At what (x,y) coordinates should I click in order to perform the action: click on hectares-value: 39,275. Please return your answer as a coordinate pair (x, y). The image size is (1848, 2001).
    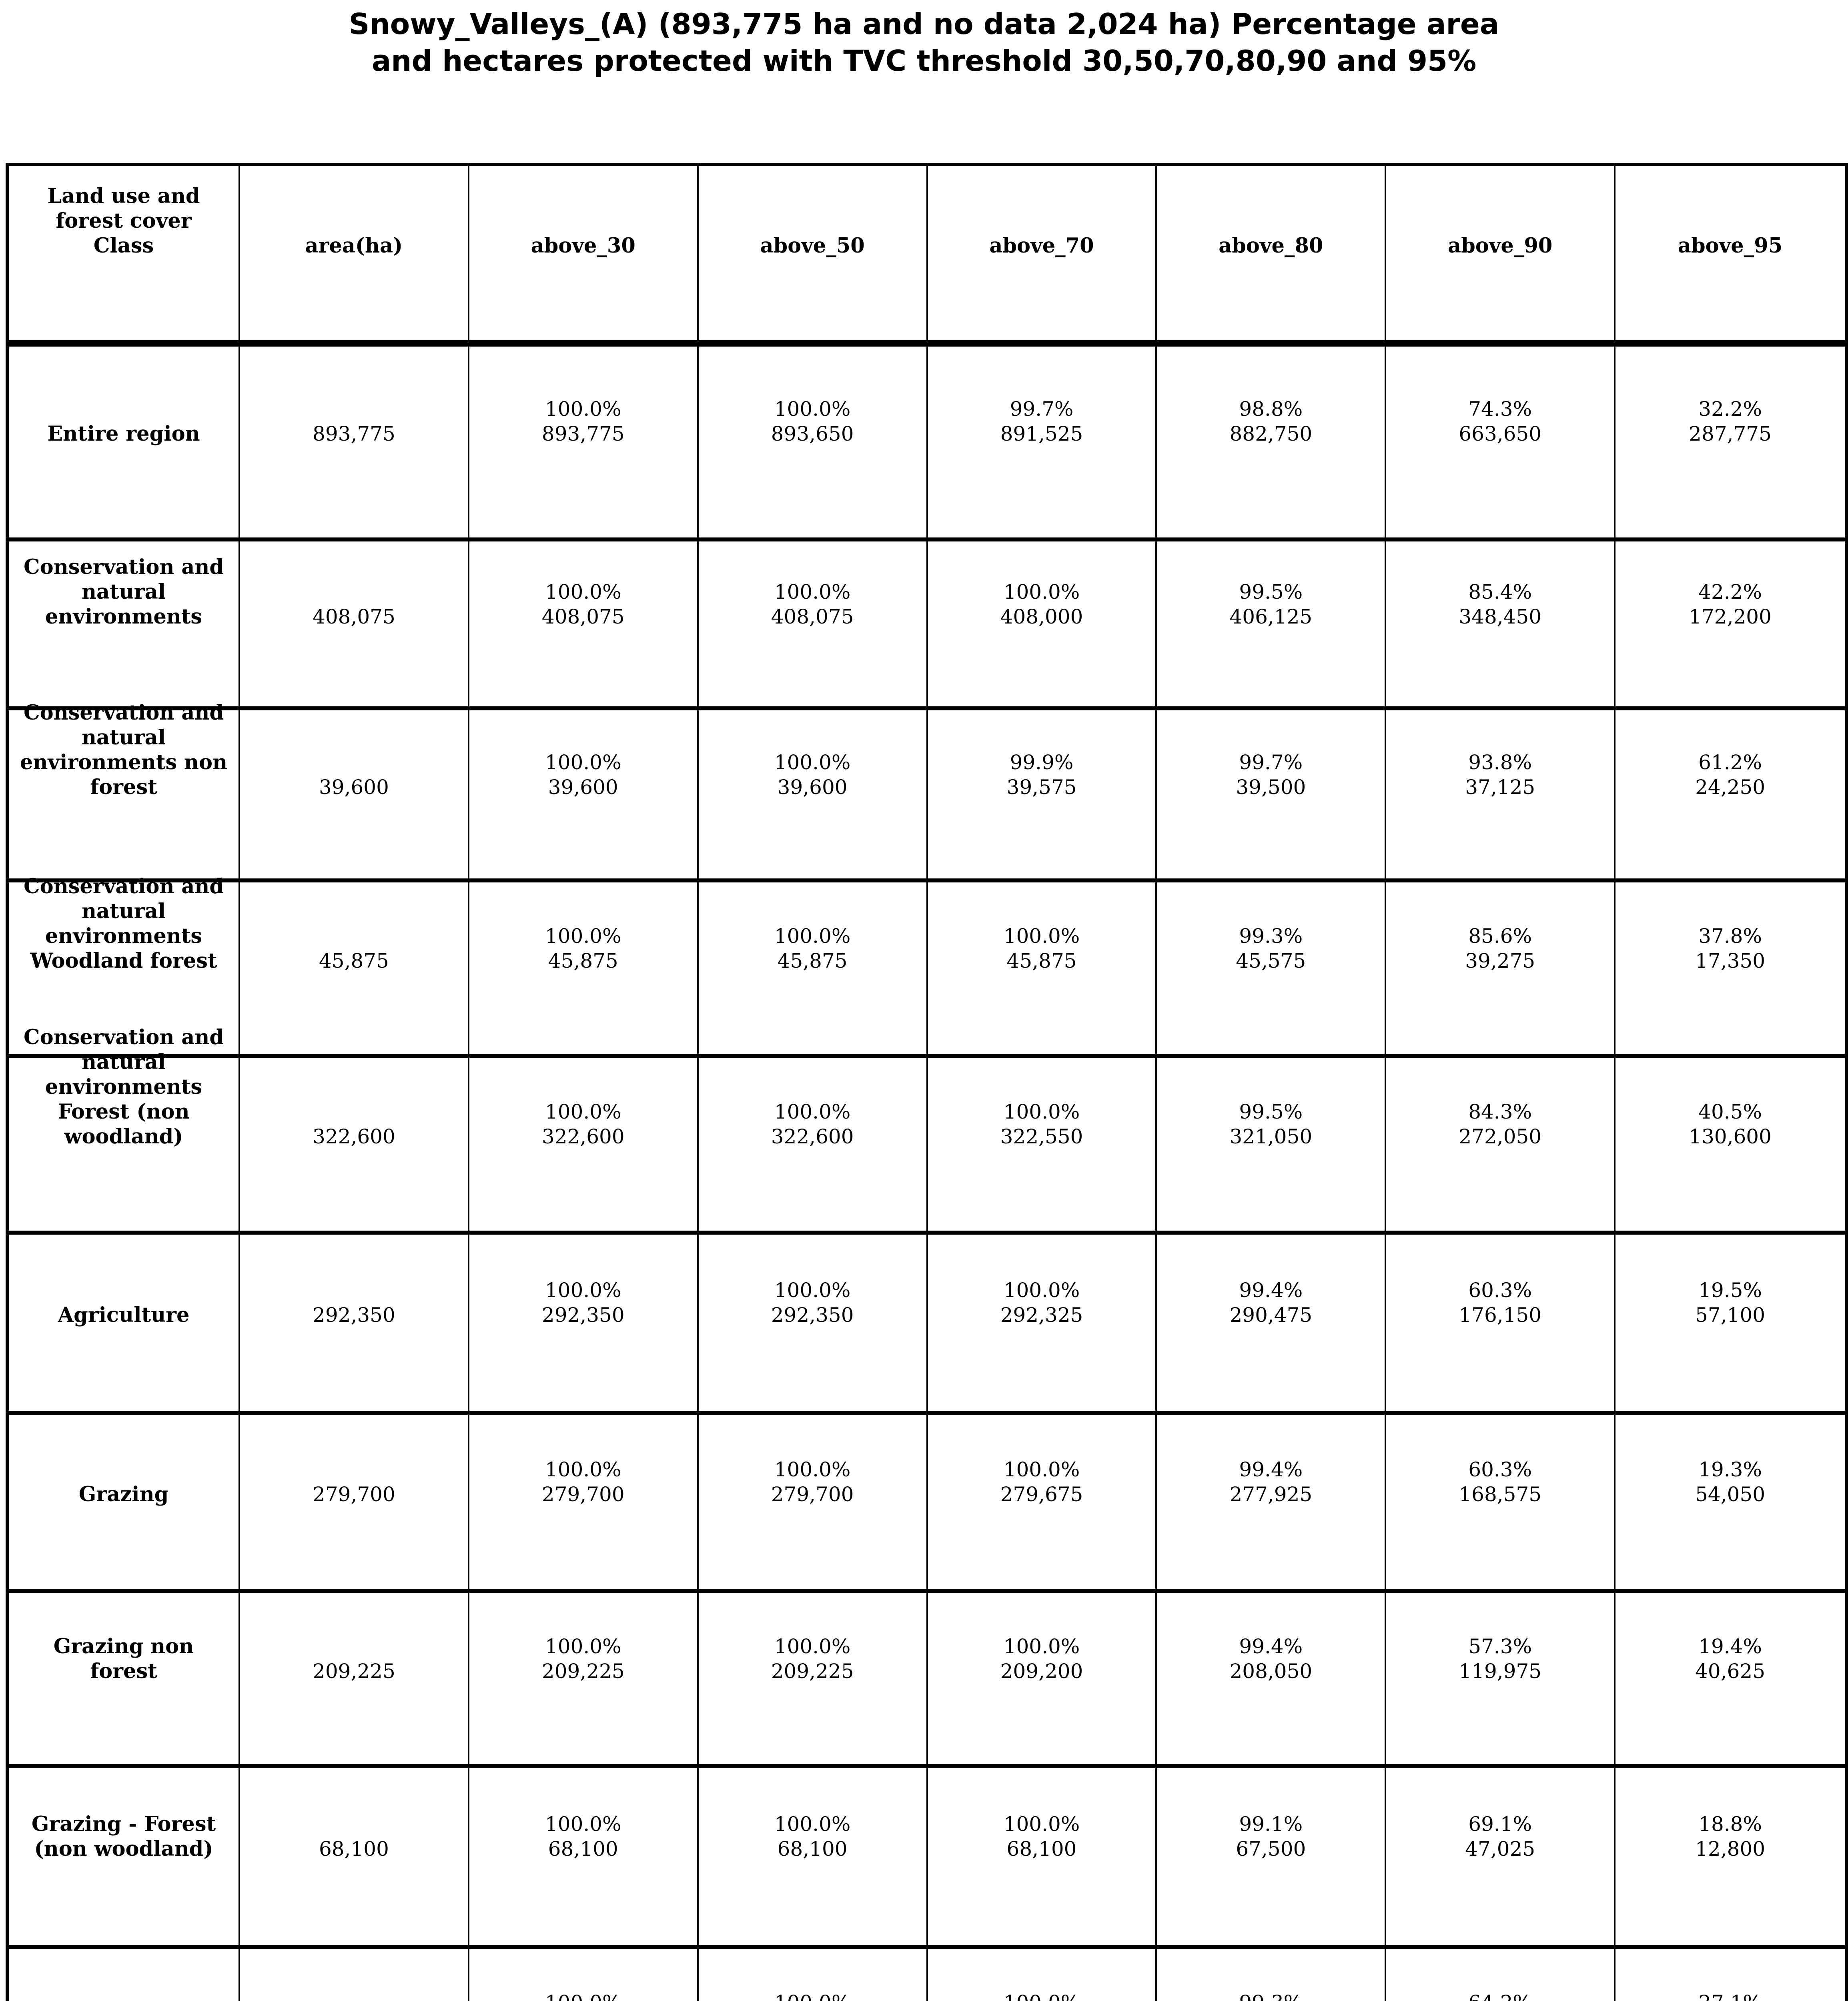
    Looking at the image, I should click on (1500, 960).